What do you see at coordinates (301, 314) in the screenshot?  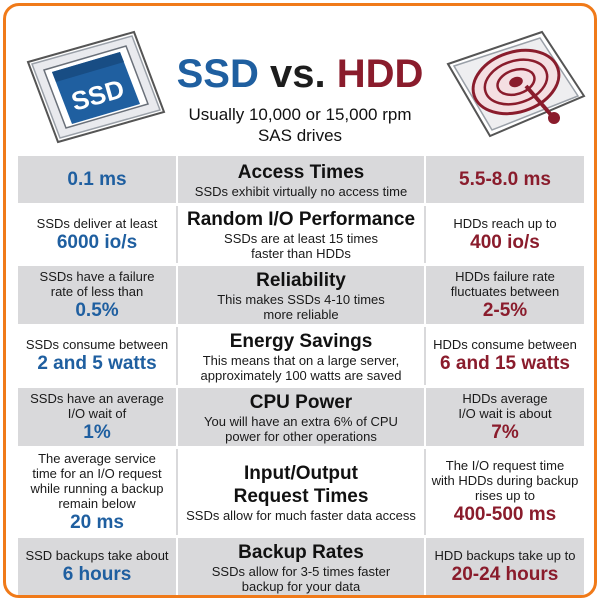 I see `metric-description: more reliable` at bounding box center [301, 314].